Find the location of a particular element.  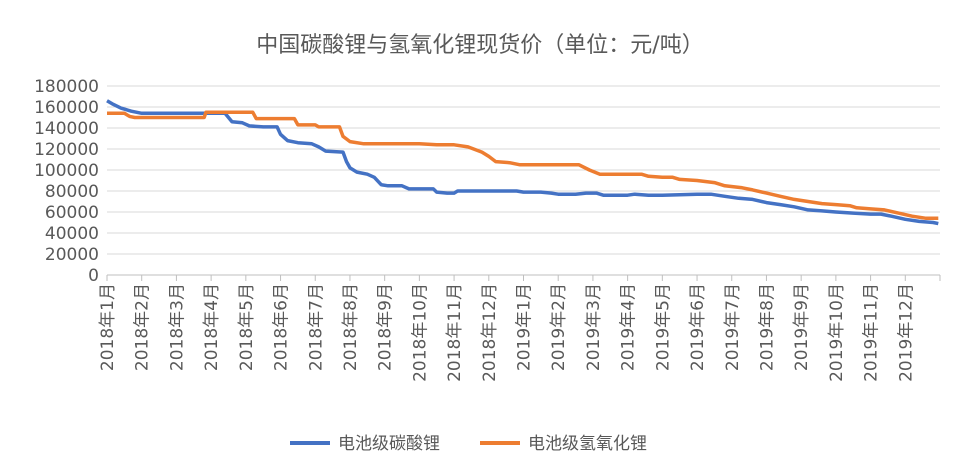

y-tick-label: 0 is located at coordinates (93, 276).